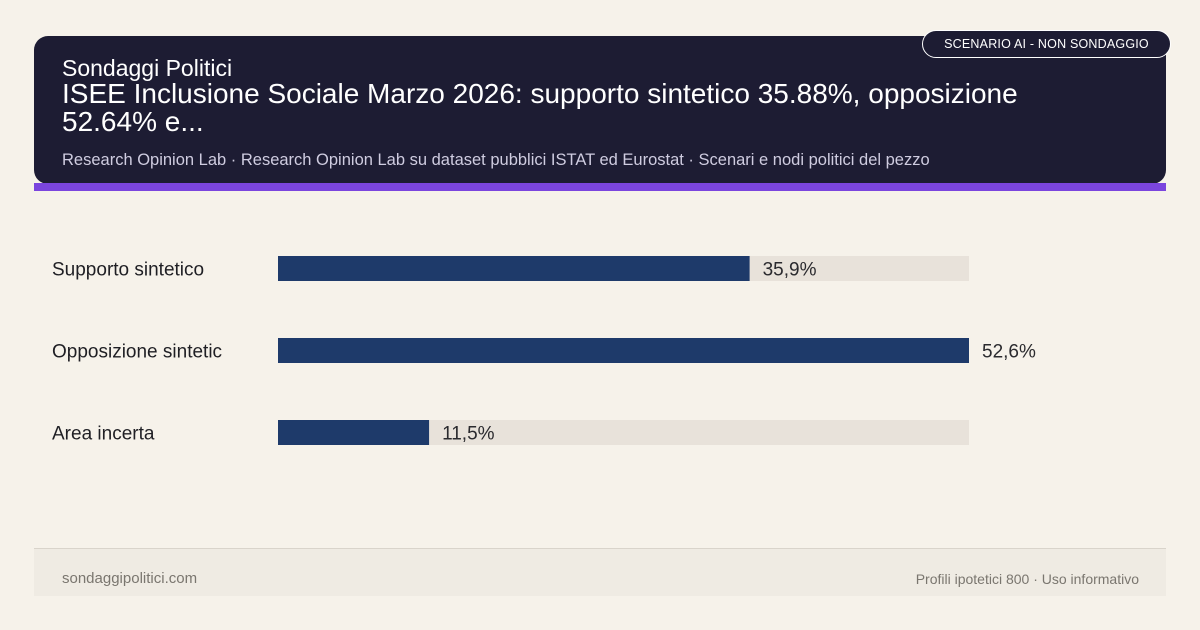 This screenshot has width=1200, height=630. I want to click on value-label: 52,6%, so click(1009, 352).